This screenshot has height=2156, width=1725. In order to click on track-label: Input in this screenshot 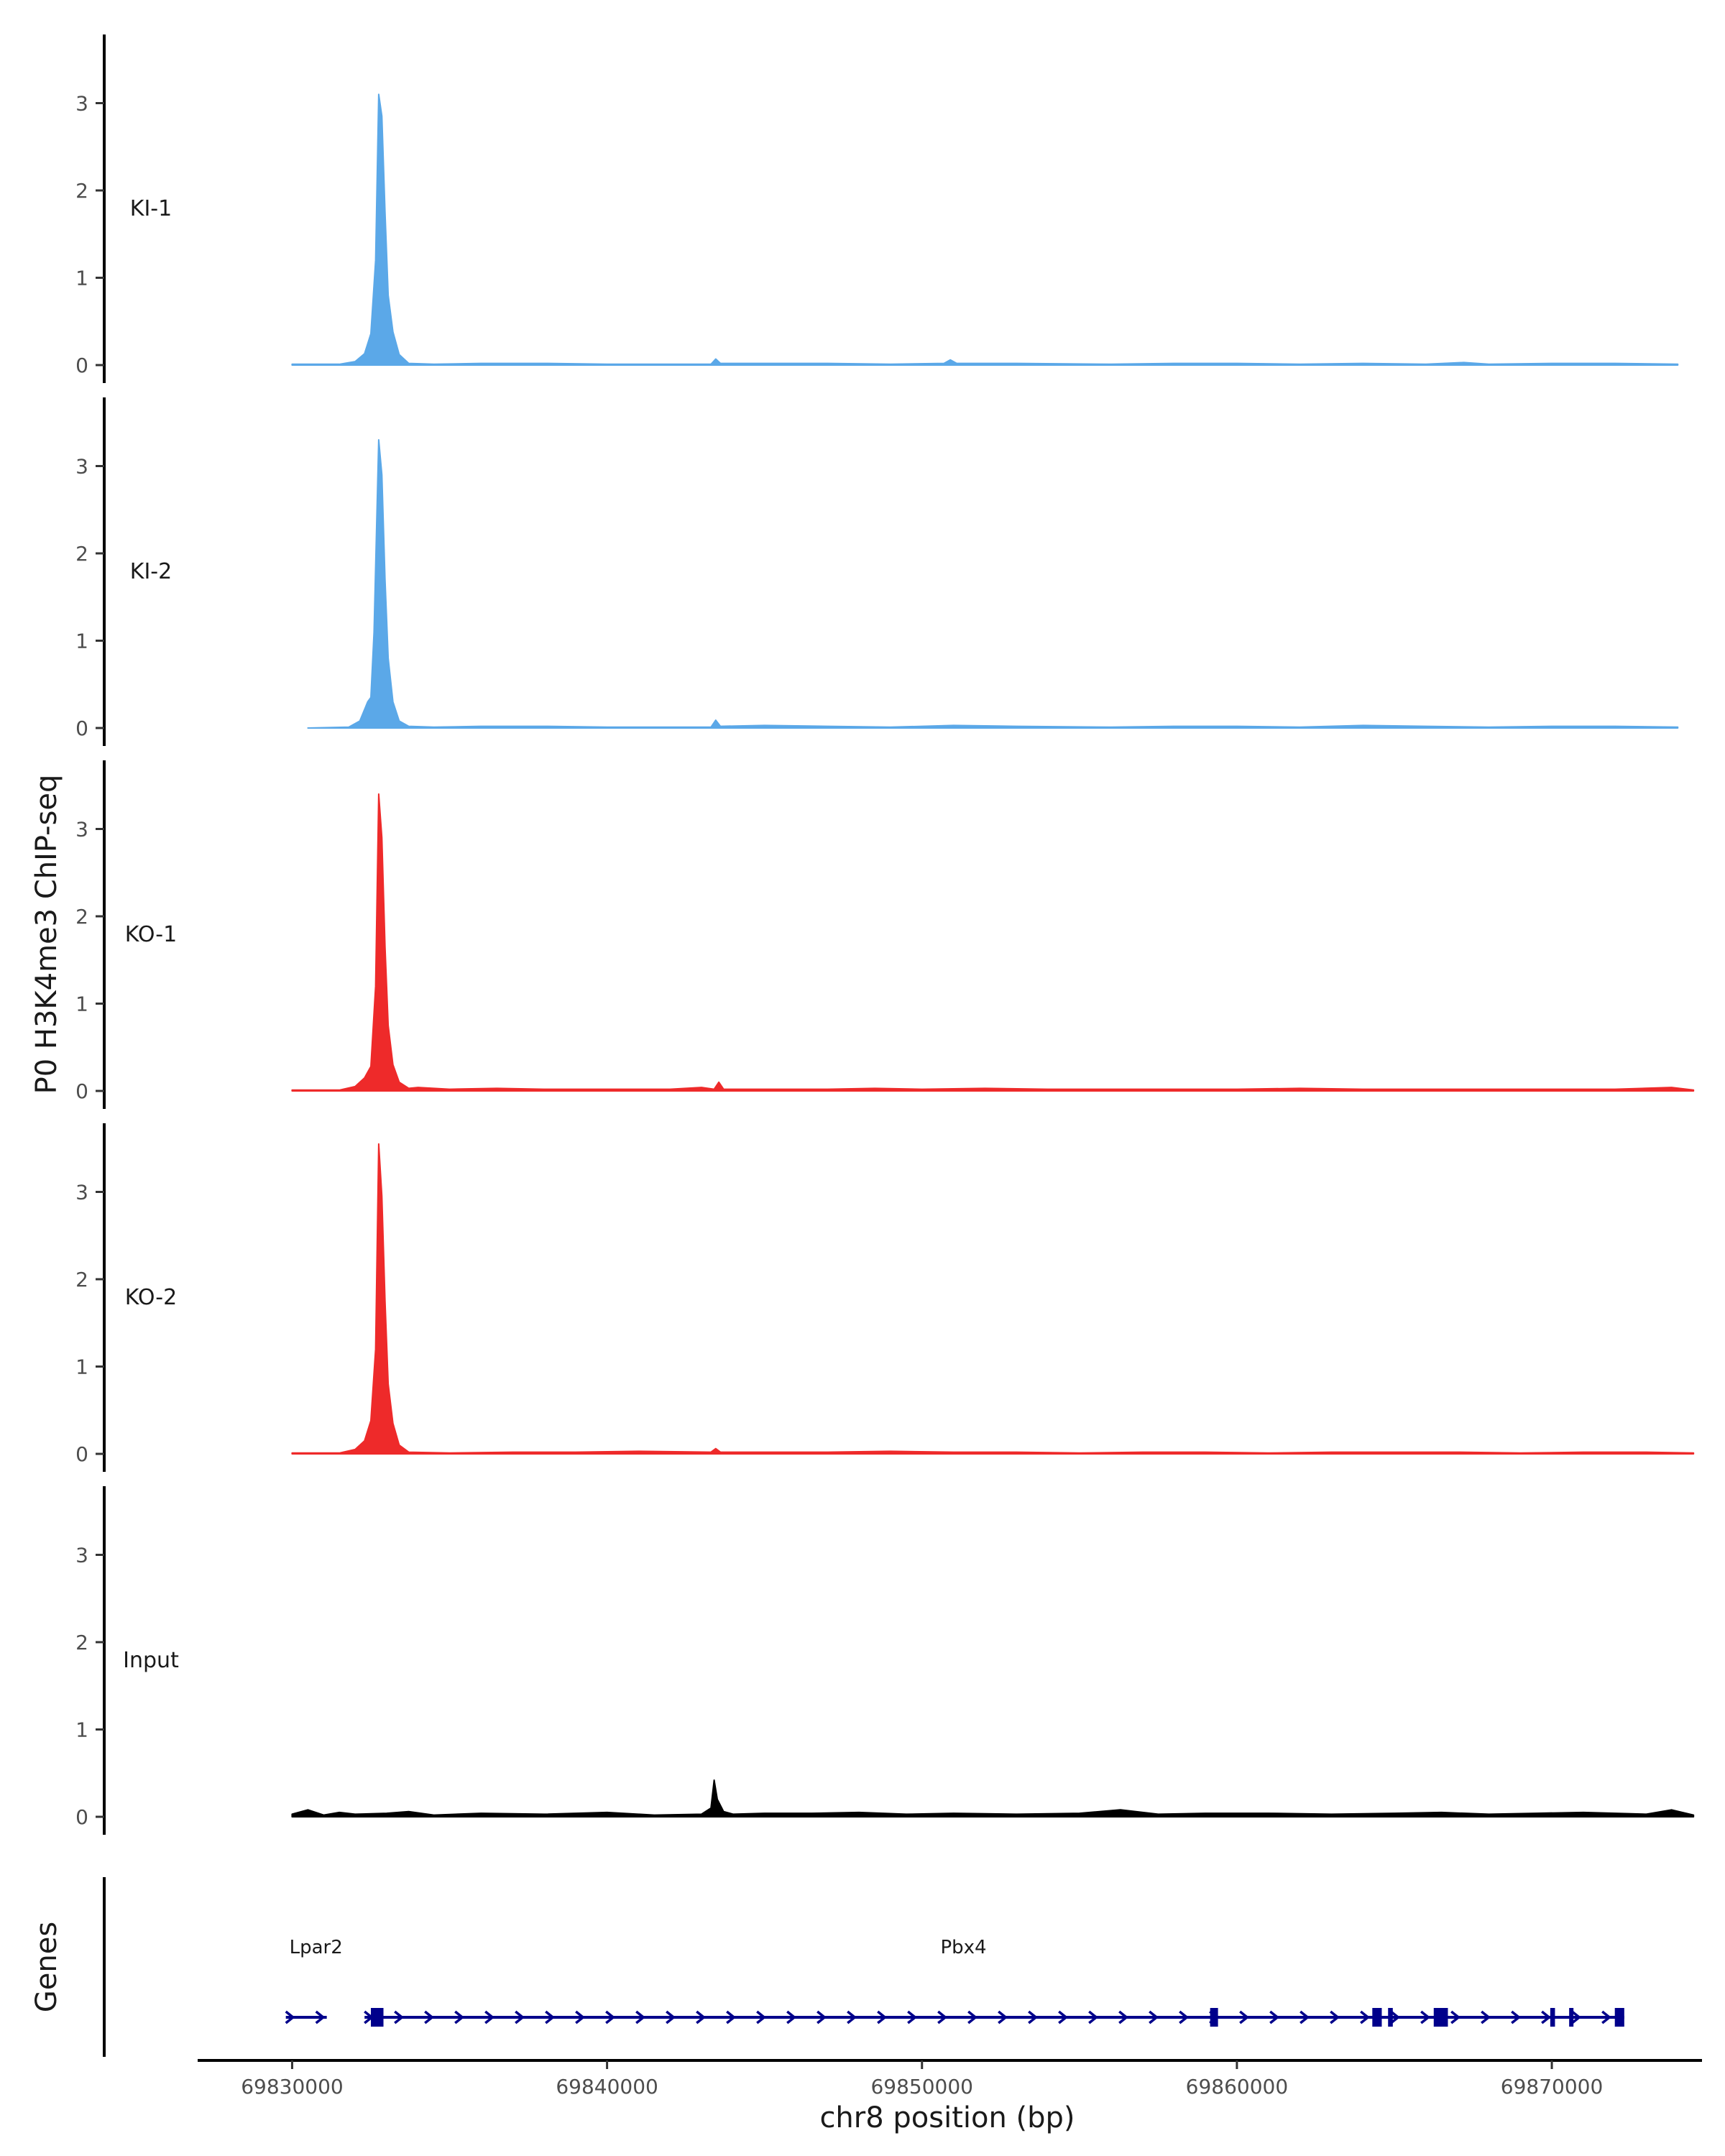, I will do `click(151, 1660)`.